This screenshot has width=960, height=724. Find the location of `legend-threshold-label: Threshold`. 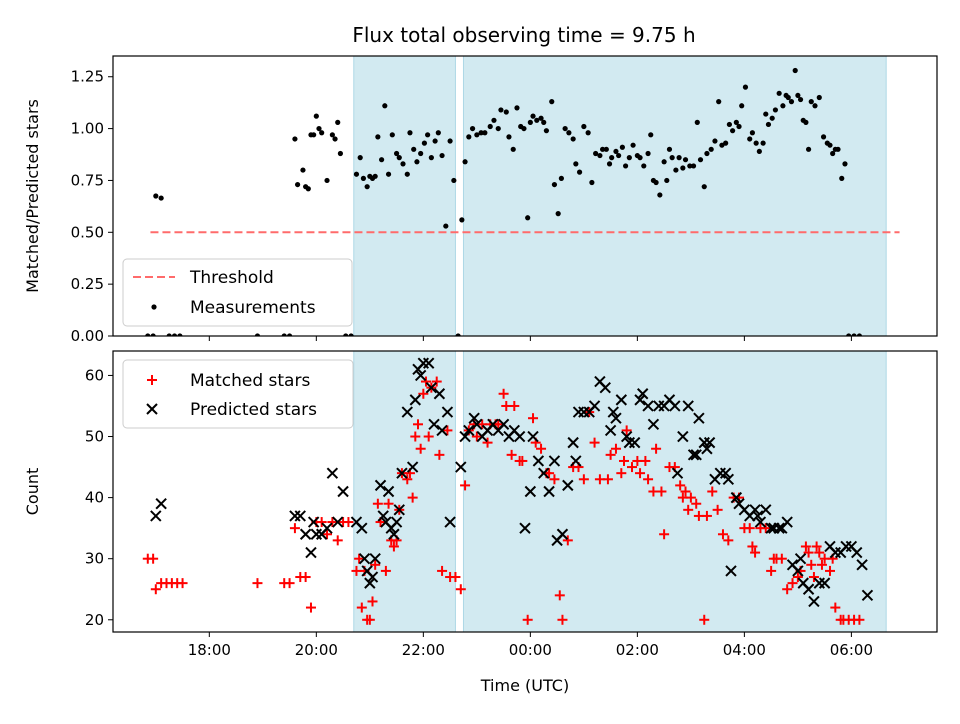

legend-threshold-label: Threshold is located at coordinates (231, 278).